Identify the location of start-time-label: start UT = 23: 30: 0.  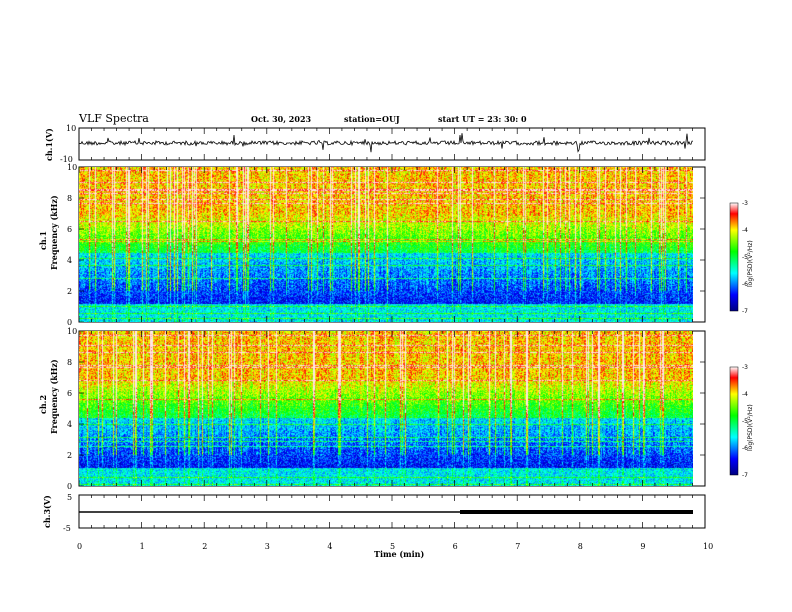
(482, 119).